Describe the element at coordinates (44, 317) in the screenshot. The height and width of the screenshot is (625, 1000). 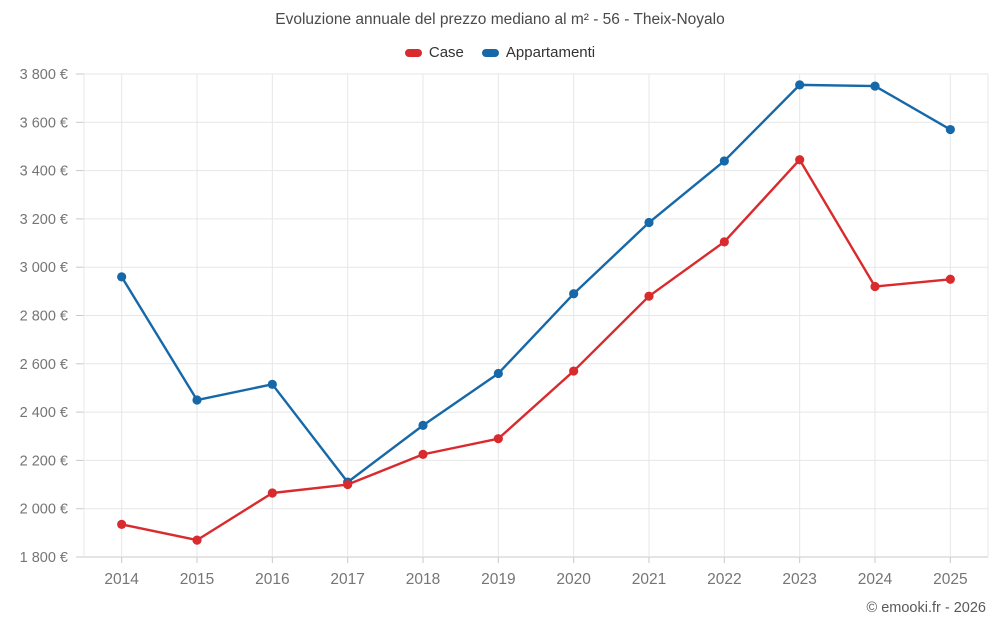
I see `y-tick-label: 2 800 €` at that location.